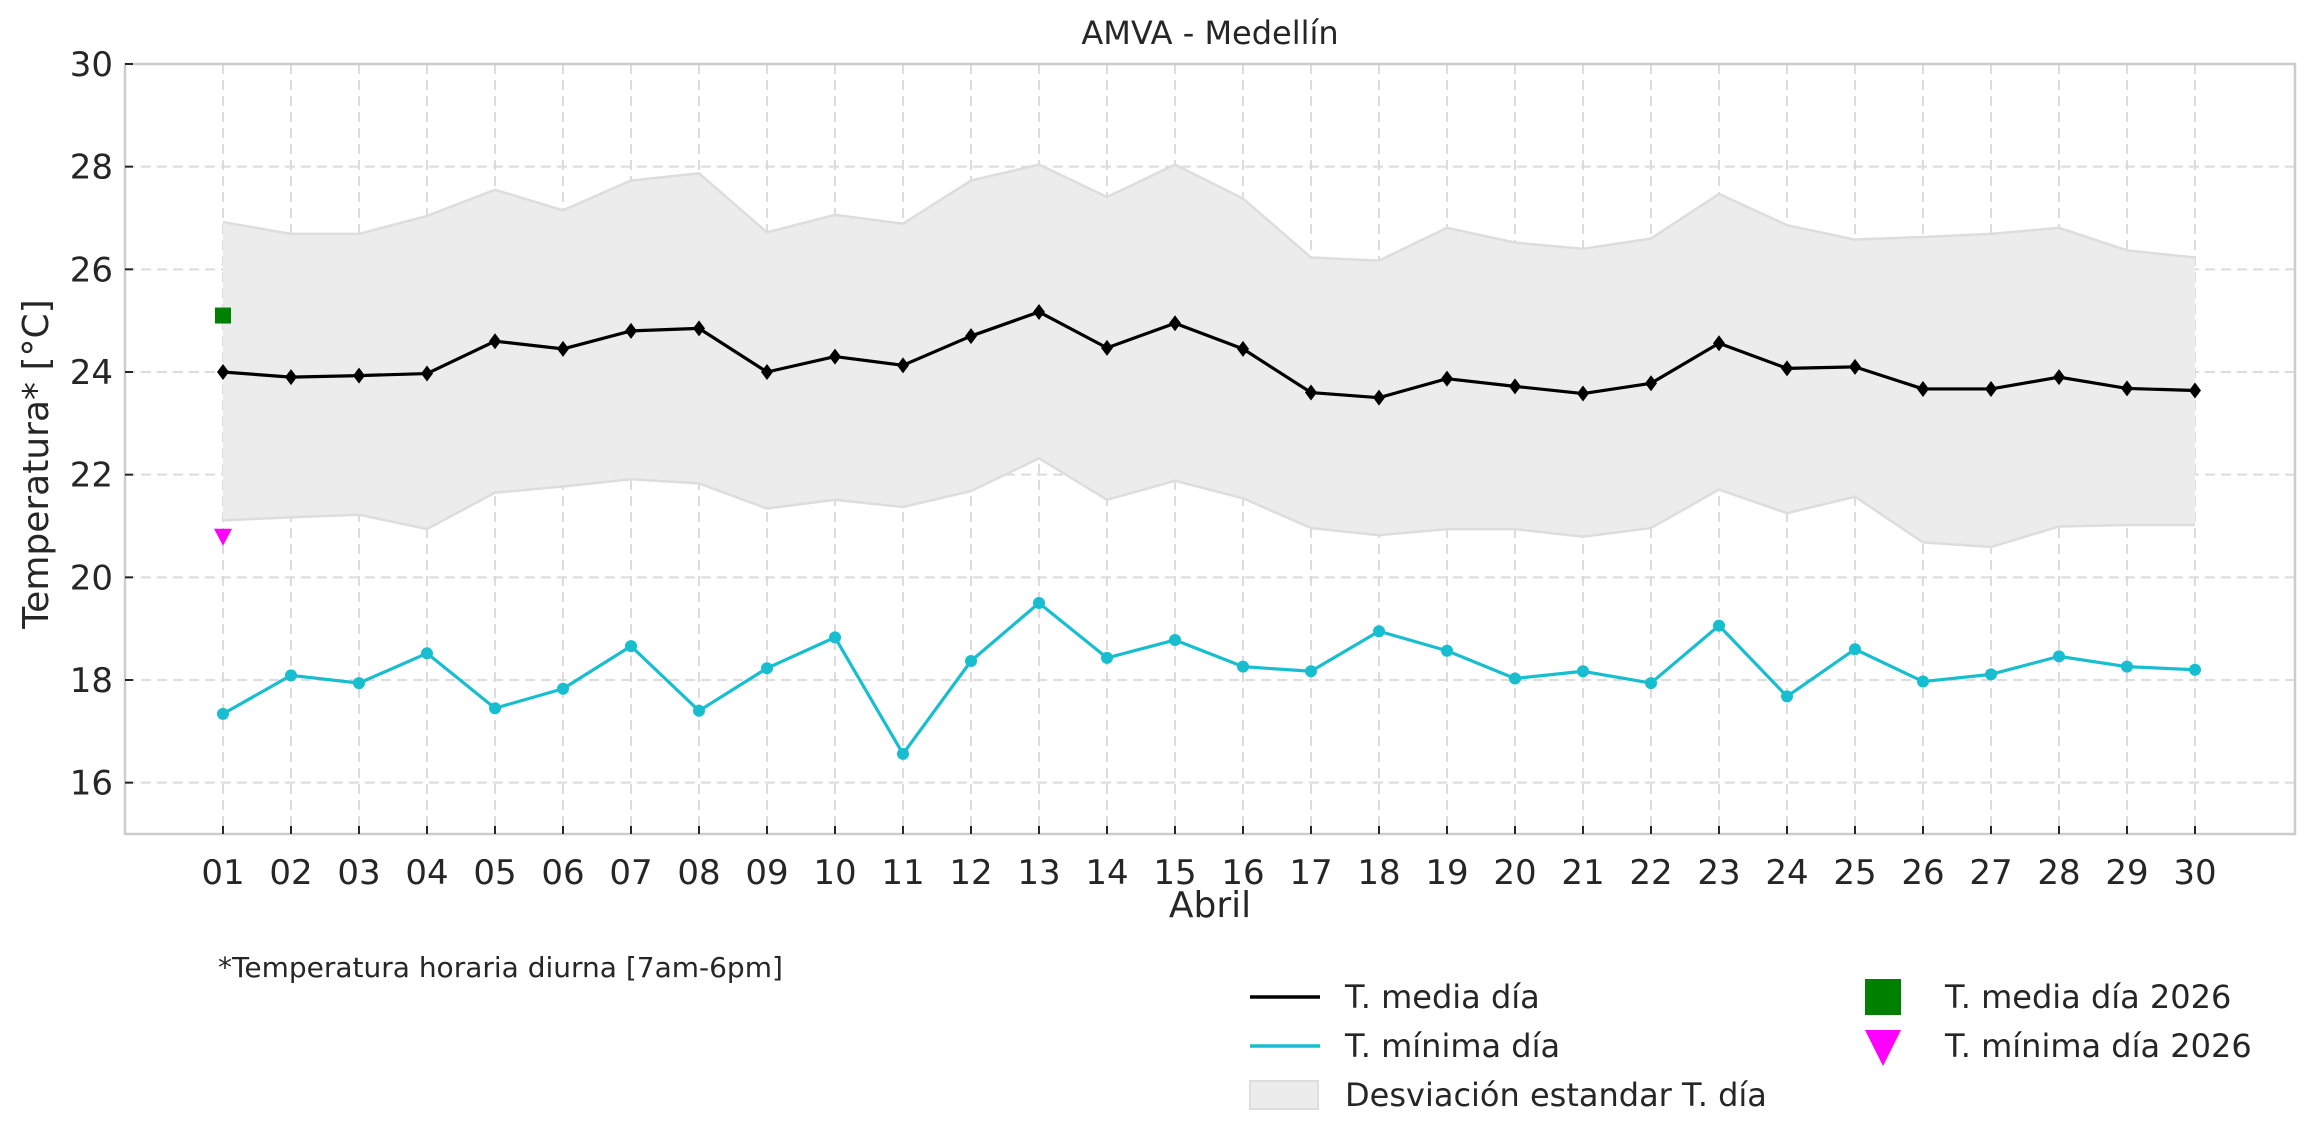  What do you see at coordinates (1378, 873) in the screenshot?
I see `x-tick-label: 18` at bounding box center [1378, 873].